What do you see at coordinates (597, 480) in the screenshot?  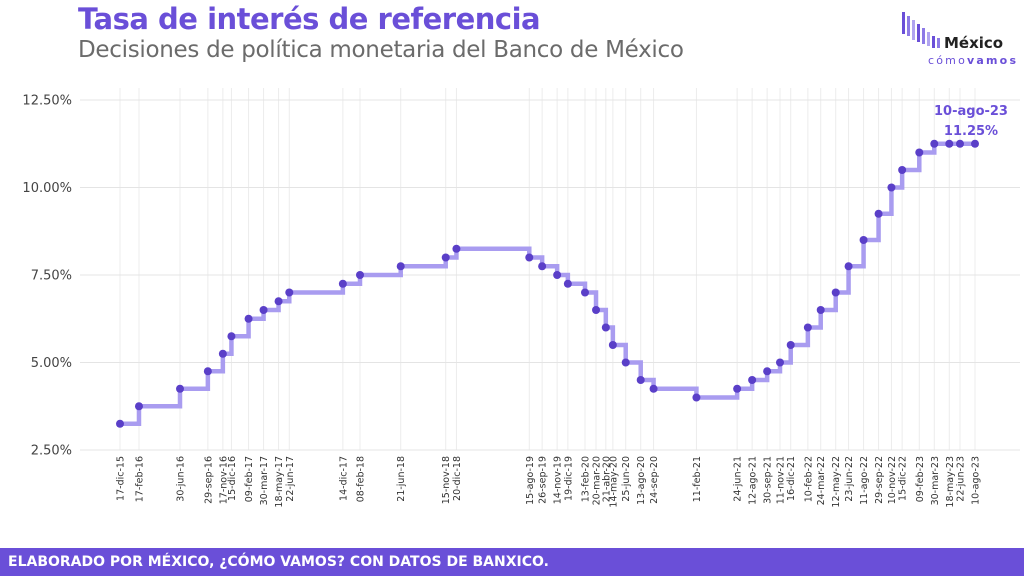 I see `x-tick-label: 20-mar-20` at bounding box center [597, 480].